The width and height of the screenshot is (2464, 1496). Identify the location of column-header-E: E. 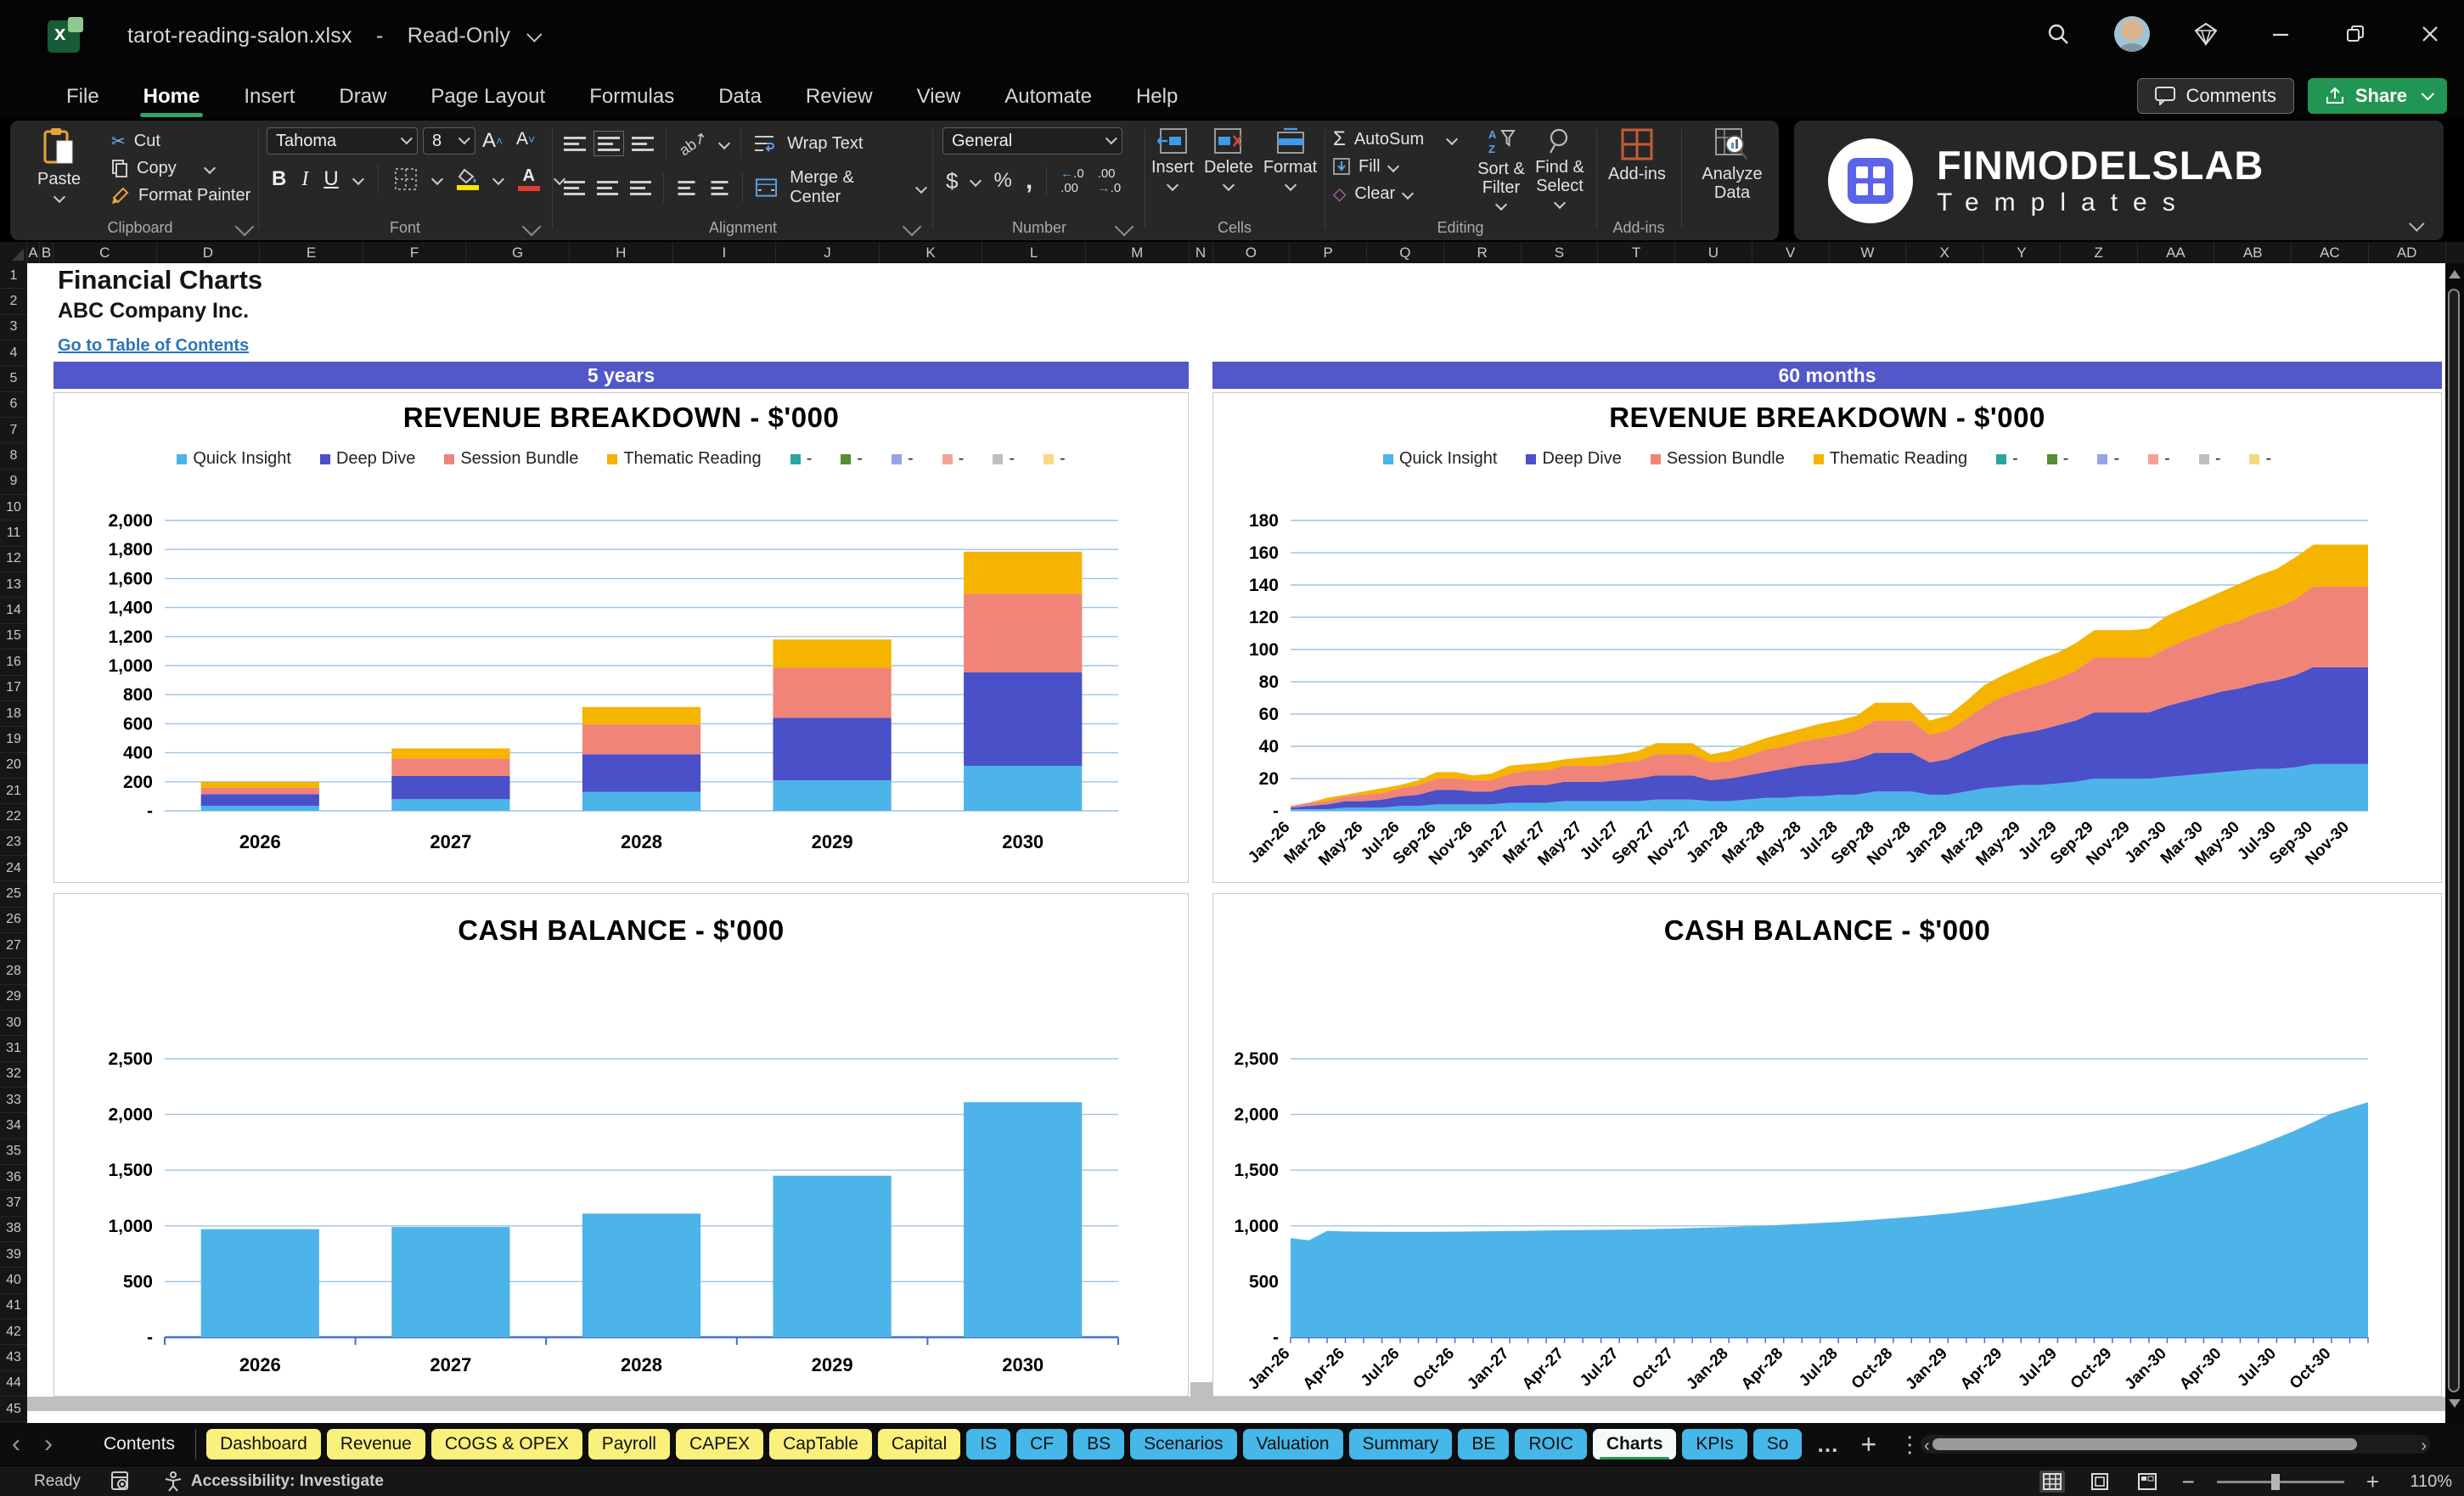
(311, 252).